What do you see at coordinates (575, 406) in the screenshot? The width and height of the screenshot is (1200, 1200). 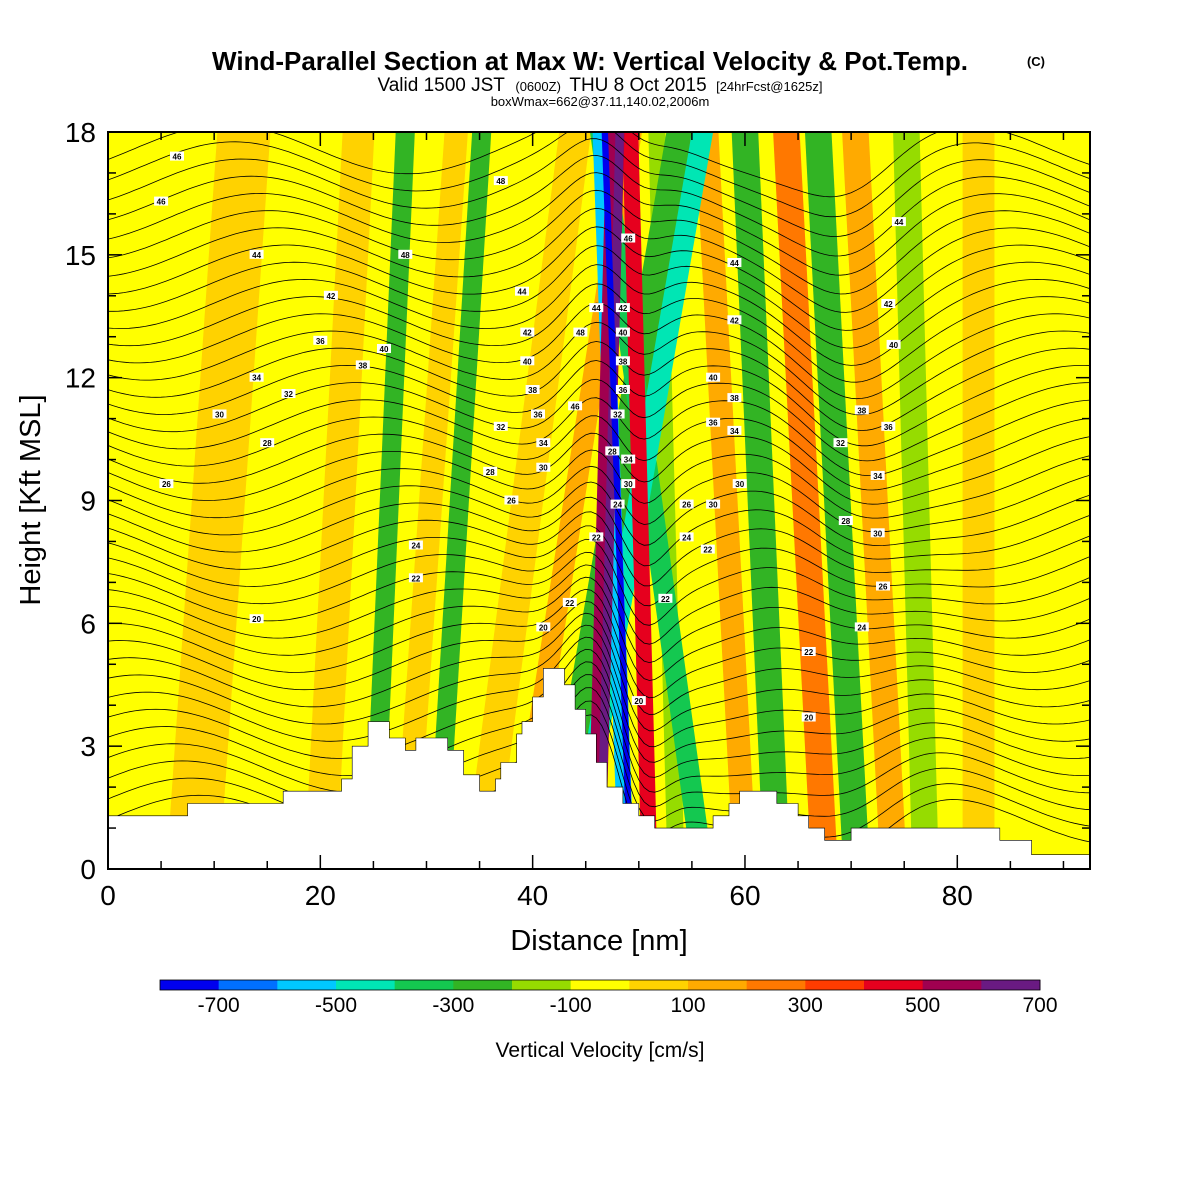 I see `contour-label-29: 46` at bounding box center [575, 406].